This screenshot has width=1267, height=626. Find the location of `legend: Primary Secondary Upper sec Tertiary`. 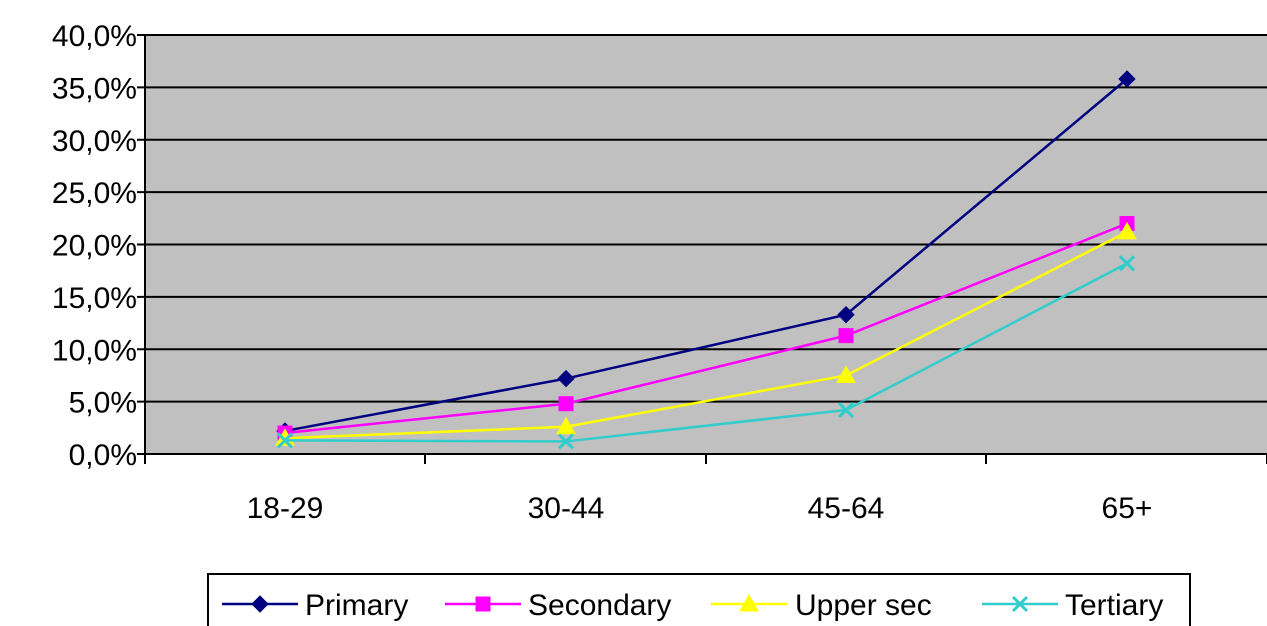

legend: Primary Secondary Upper sec Tertiary is located at coordinates (699, 599).